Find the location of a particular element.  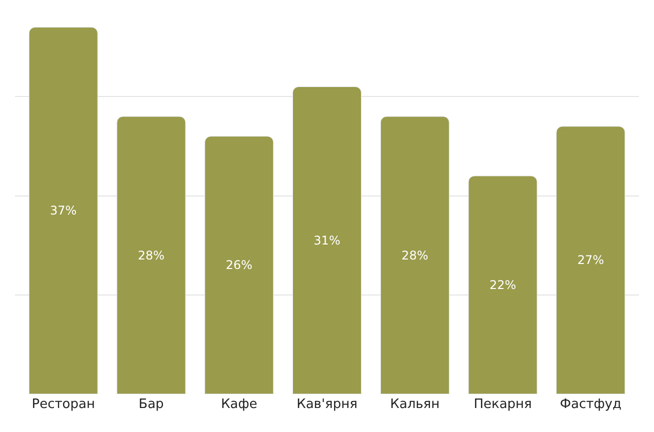

x-tick-label: Кав'ярня is located at coordinates (327, 404).